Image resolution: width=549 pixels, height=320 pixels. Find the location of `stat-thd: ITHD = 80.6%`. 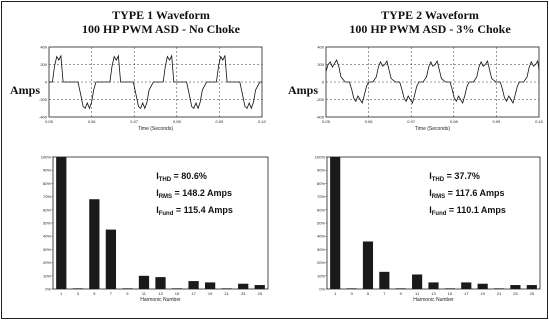

stat-thd: ITHD = 80.6% is located at coordinates (181, 177).